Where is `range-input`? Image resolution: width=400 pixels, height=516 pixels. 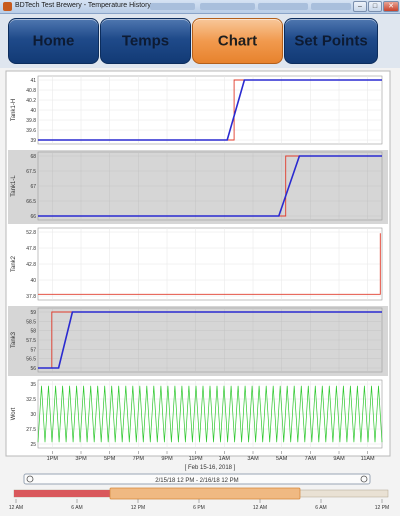
range-input is located at coordinates (197, 479).